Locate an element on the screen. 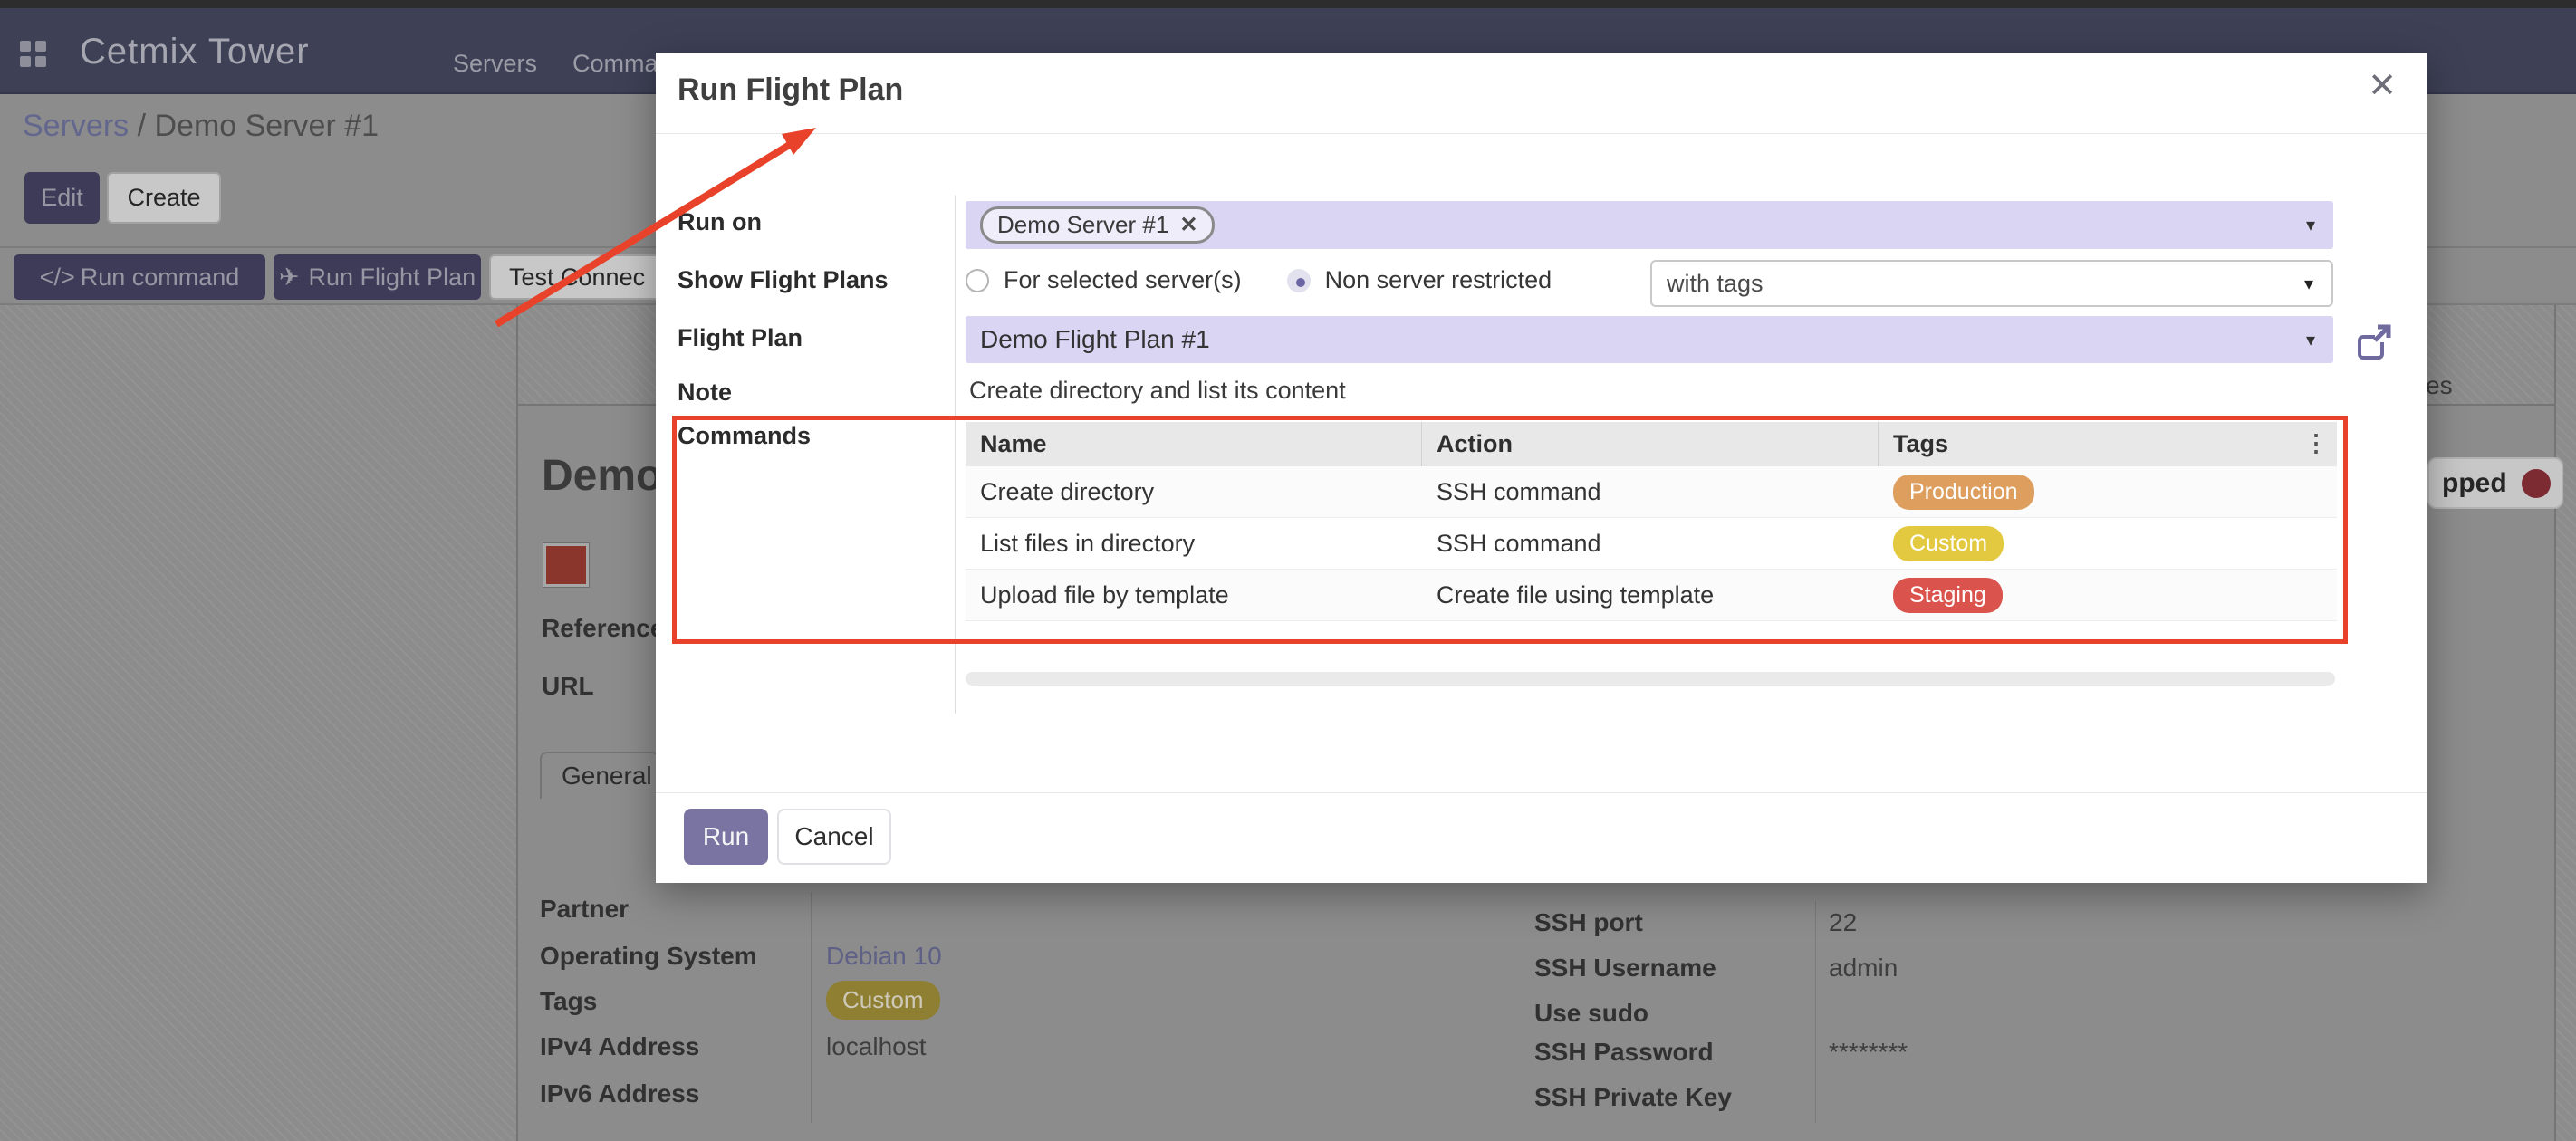 This screenshot has width=2576, height=1141. breadcrumb-servers-link: Servers is located at coordinates (76, 126).